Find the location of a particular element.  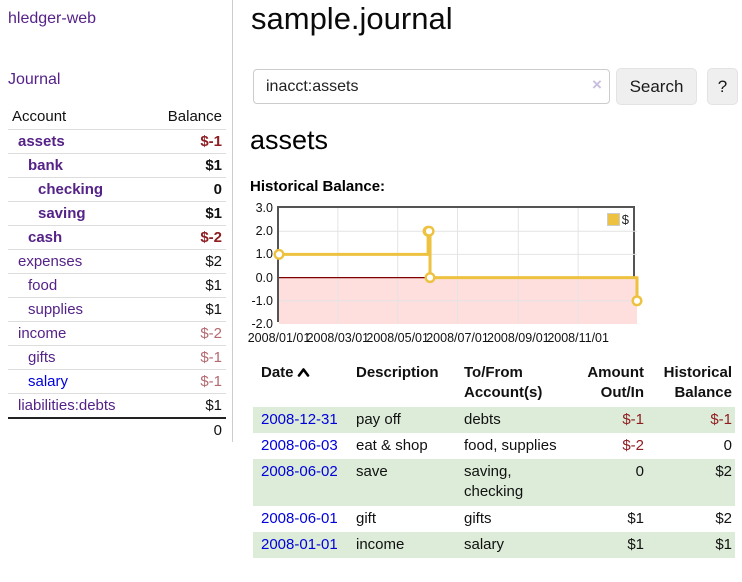

account-link-checking: checking is located at coordinates (71, 189).